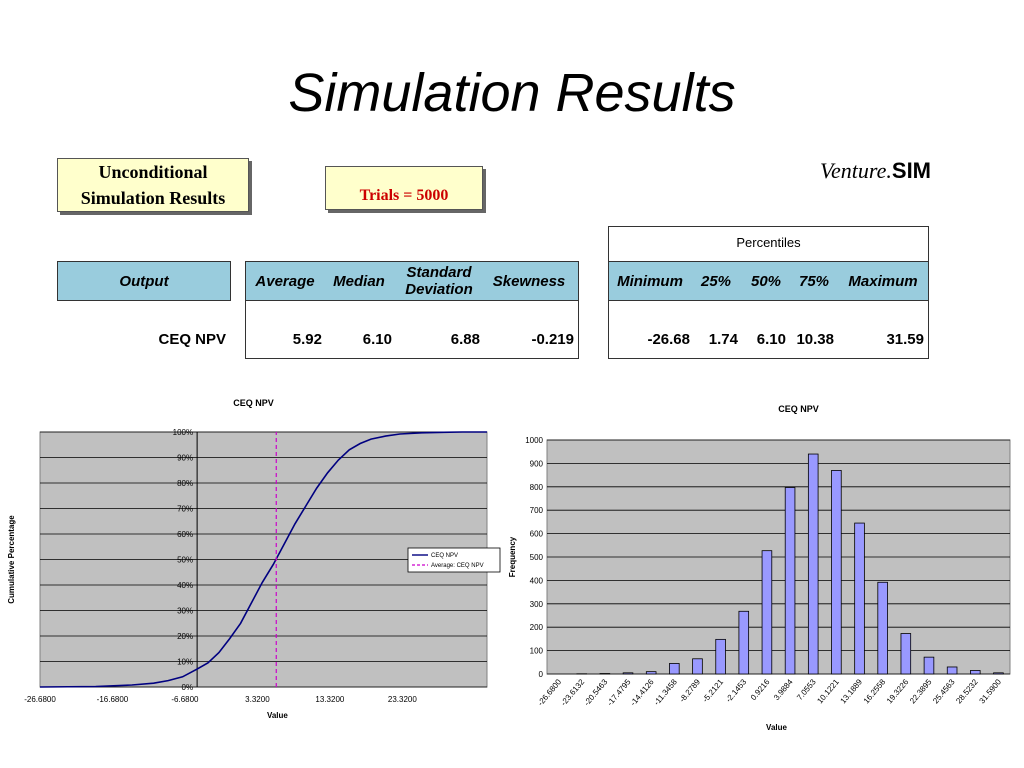 The height and width of the screenshot is (768, 1024). I want to click on hist-x-tick-label: 16.2558, so click(875, 691).